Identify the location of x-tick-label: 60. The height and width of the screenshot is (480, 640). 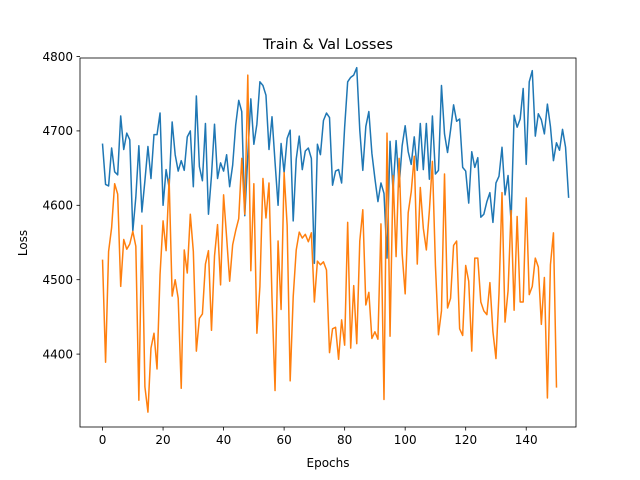
(283, 440).